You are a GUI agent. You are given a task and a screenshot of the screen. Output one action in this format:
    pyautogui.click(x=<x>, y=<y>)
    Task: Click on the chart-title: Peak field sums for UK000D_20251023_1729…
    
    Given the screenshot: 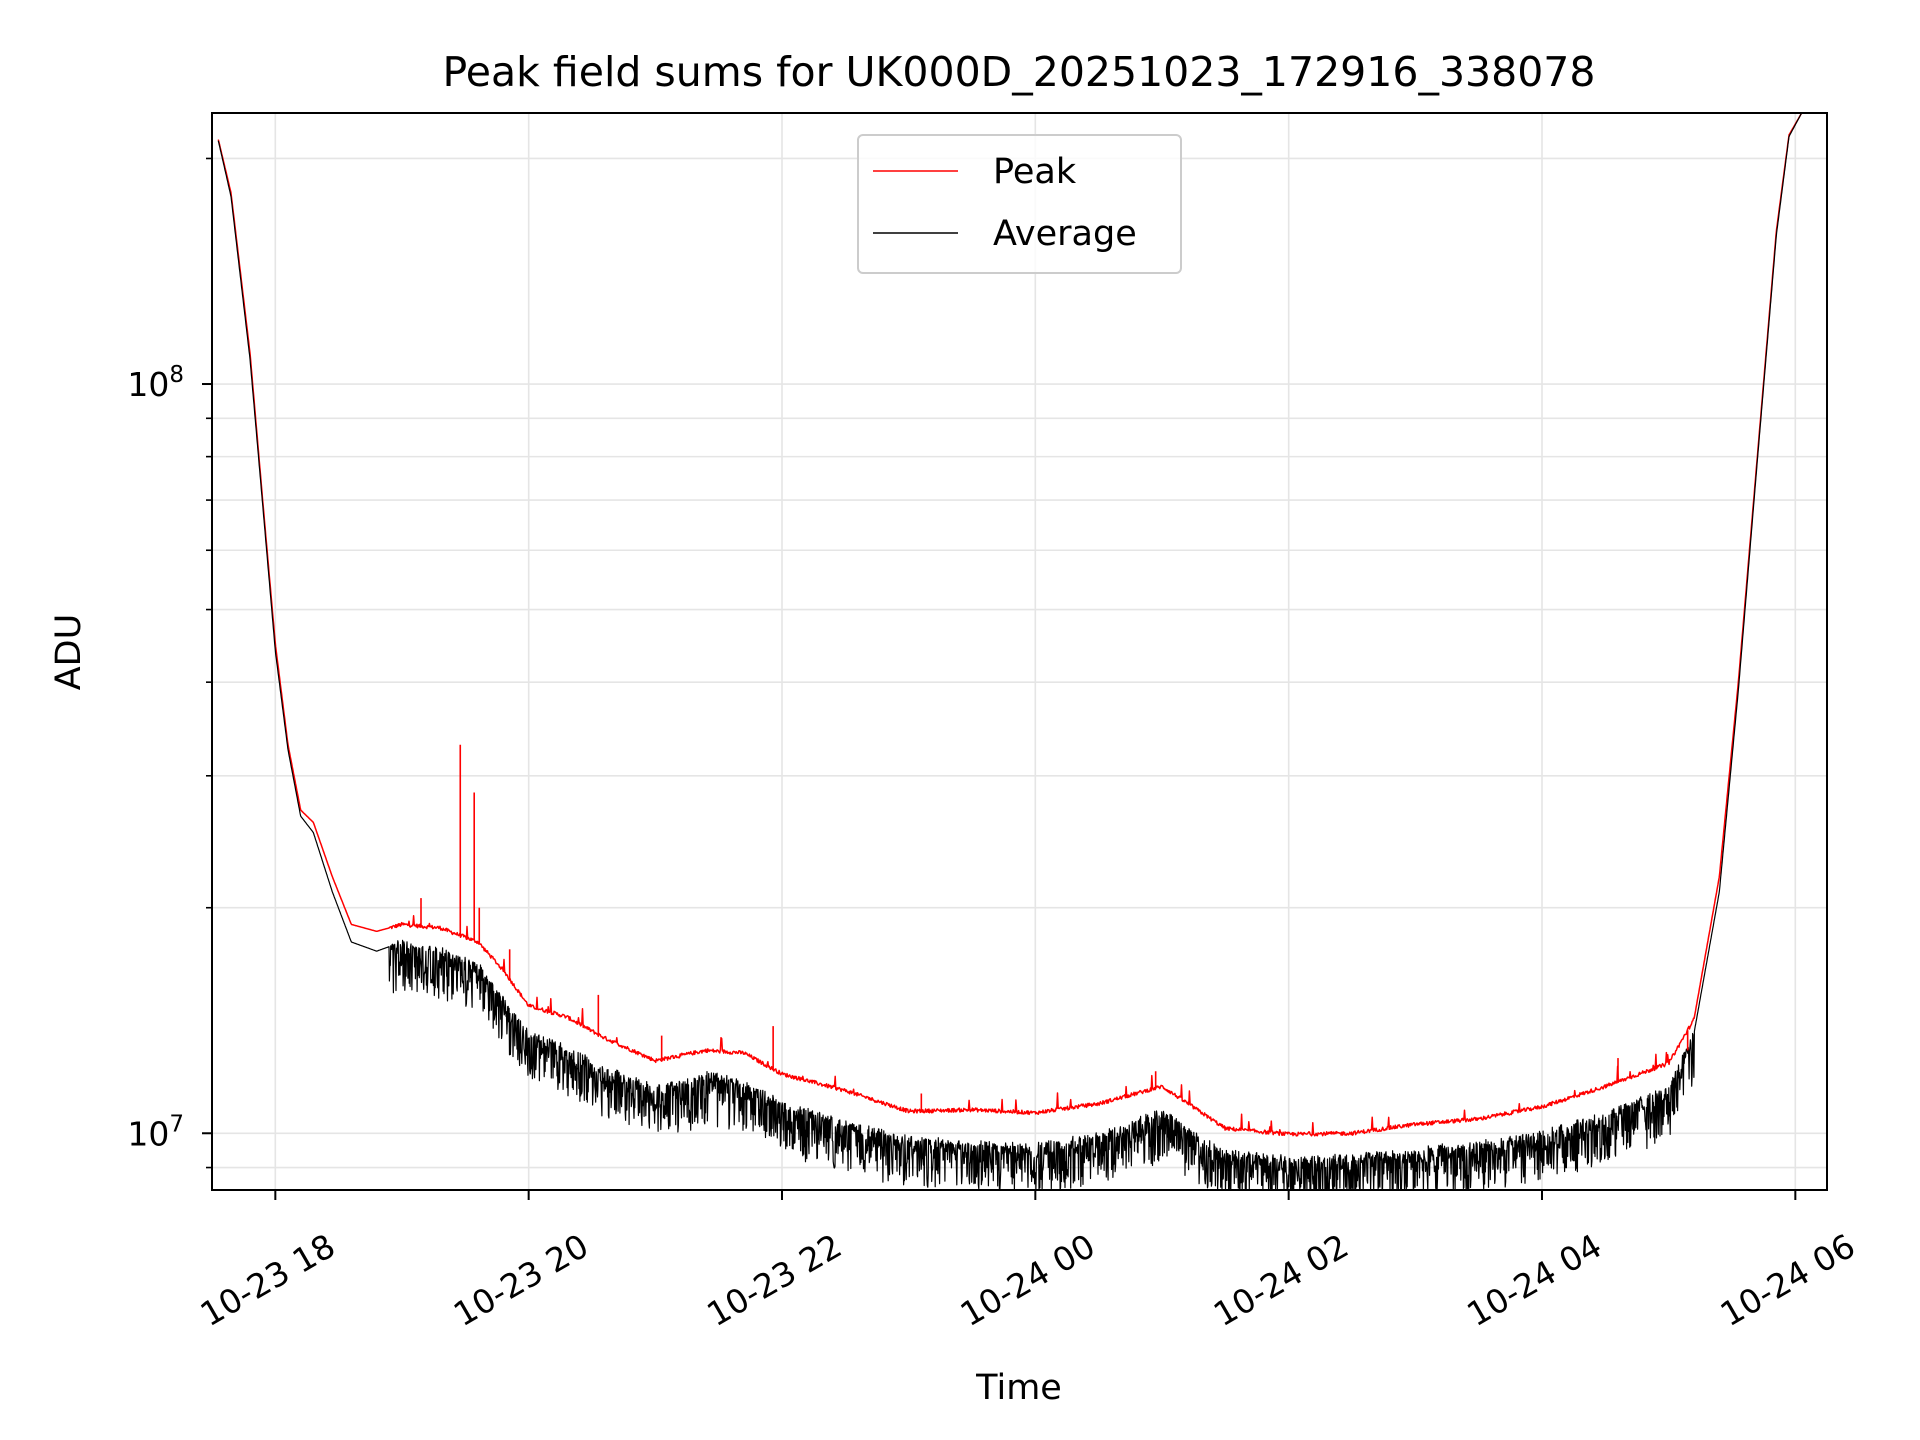 What is the action you would take?
    pyautogui.click(x=1019, y=72)
    